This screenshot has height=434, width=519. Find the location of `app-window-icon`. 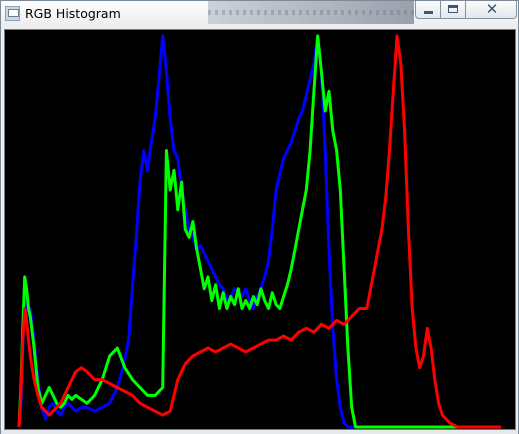

app-window-icon is located at coordinates (12, 13).